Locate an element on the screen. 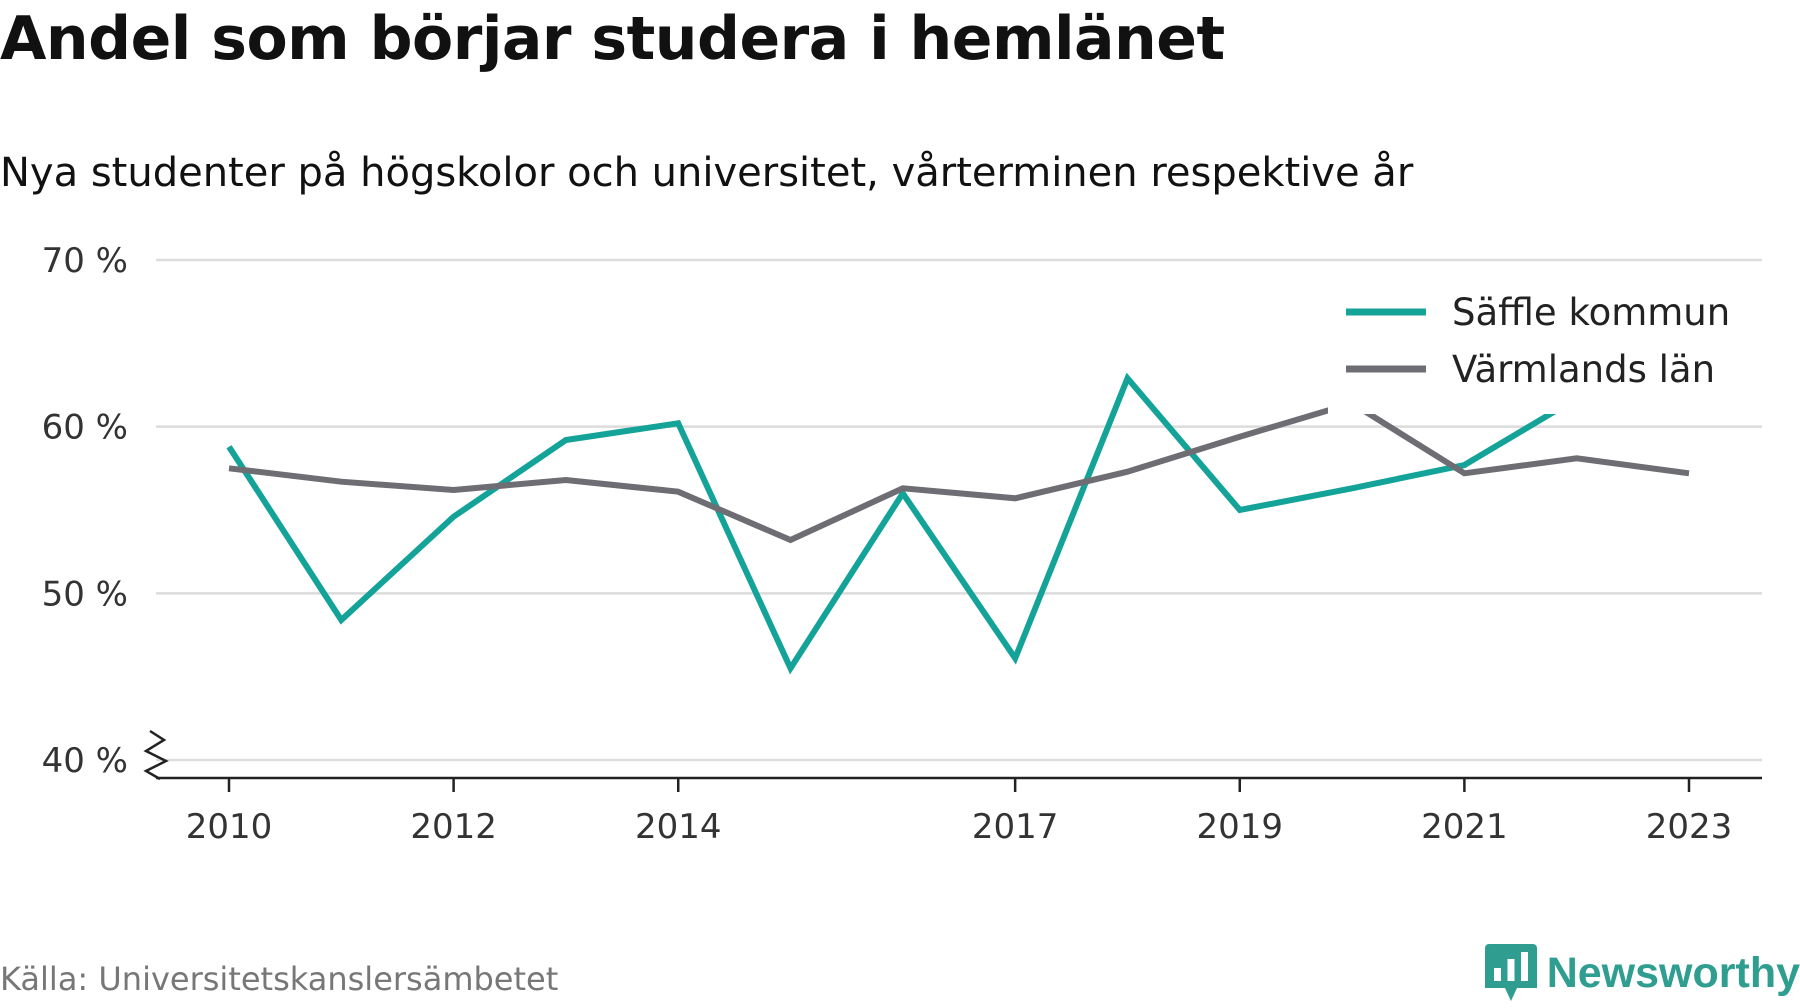 This screenshot has height=1008, width=1800. legend-label: Värmlands län is located at coordinates (1583, 369).